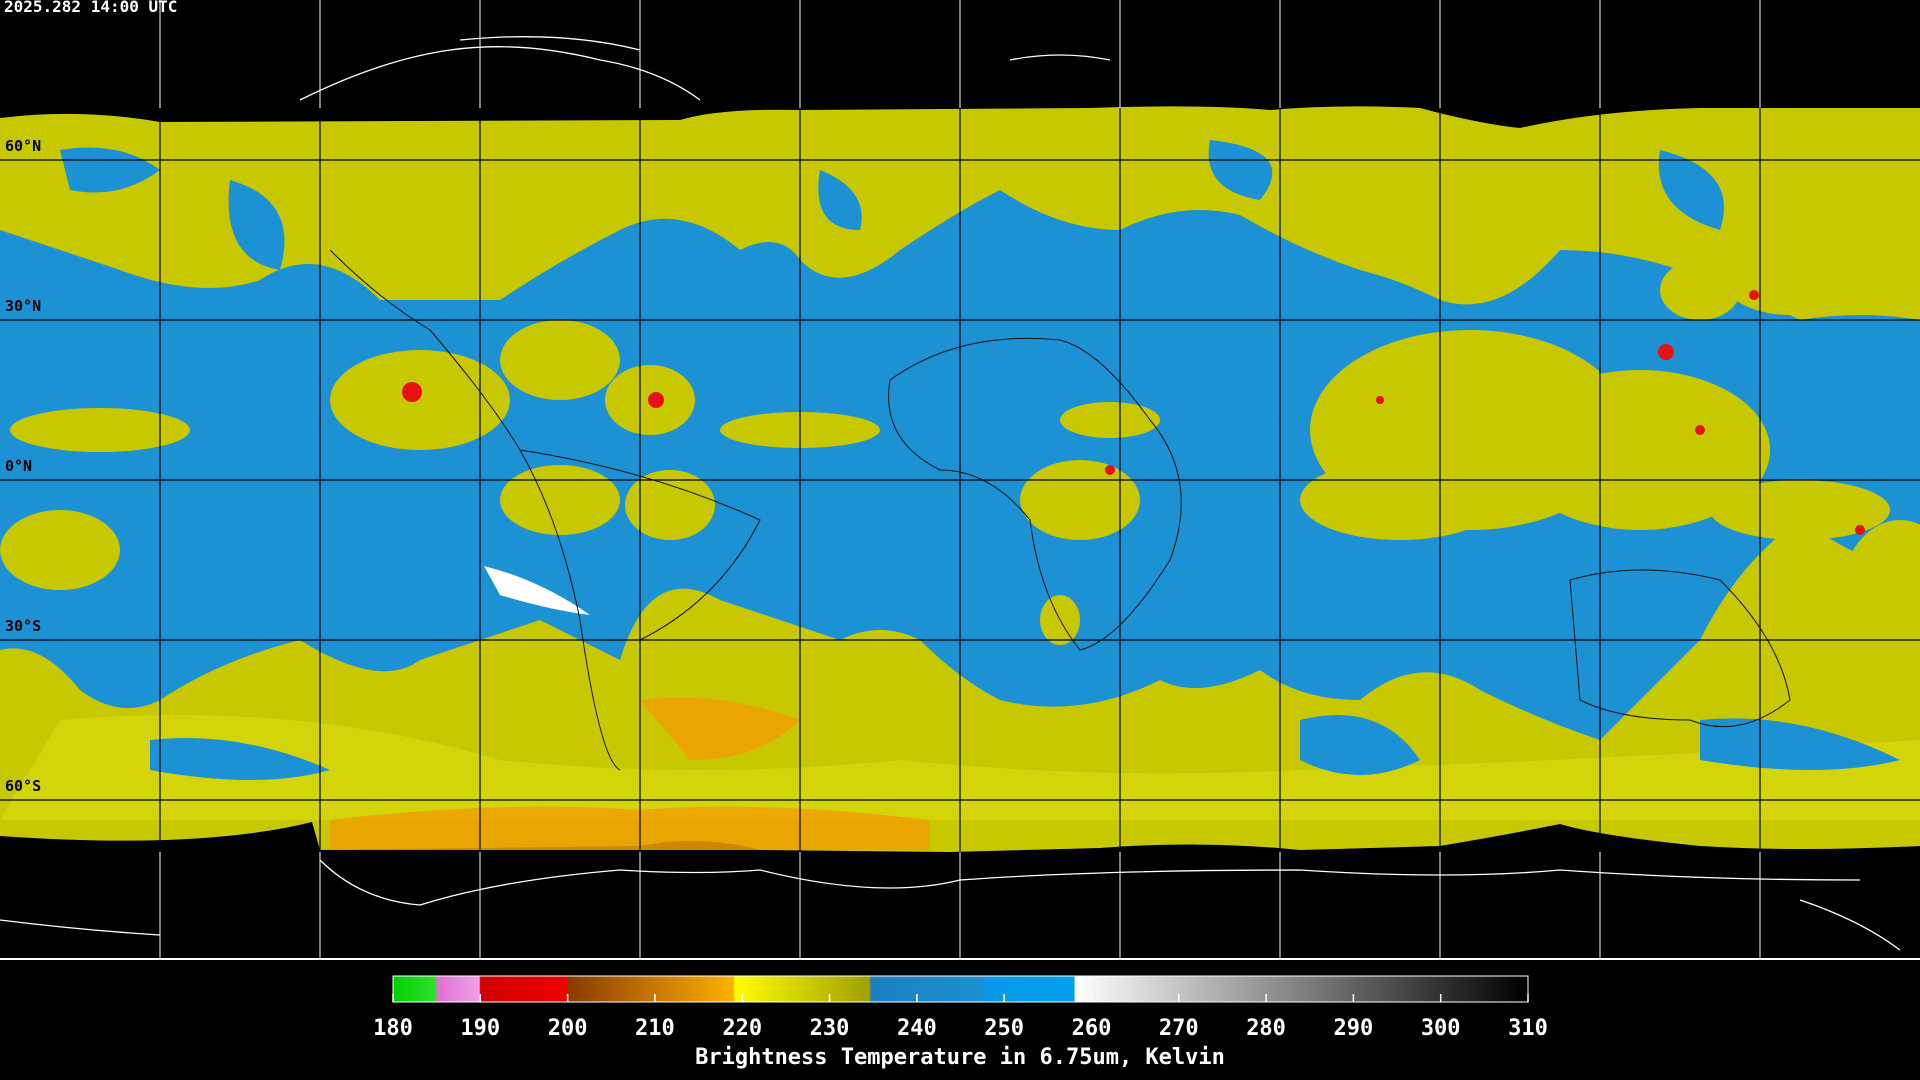 The image size is (1920, 1080). I want to click on latitude-label: 0°N, so click(18, 466).